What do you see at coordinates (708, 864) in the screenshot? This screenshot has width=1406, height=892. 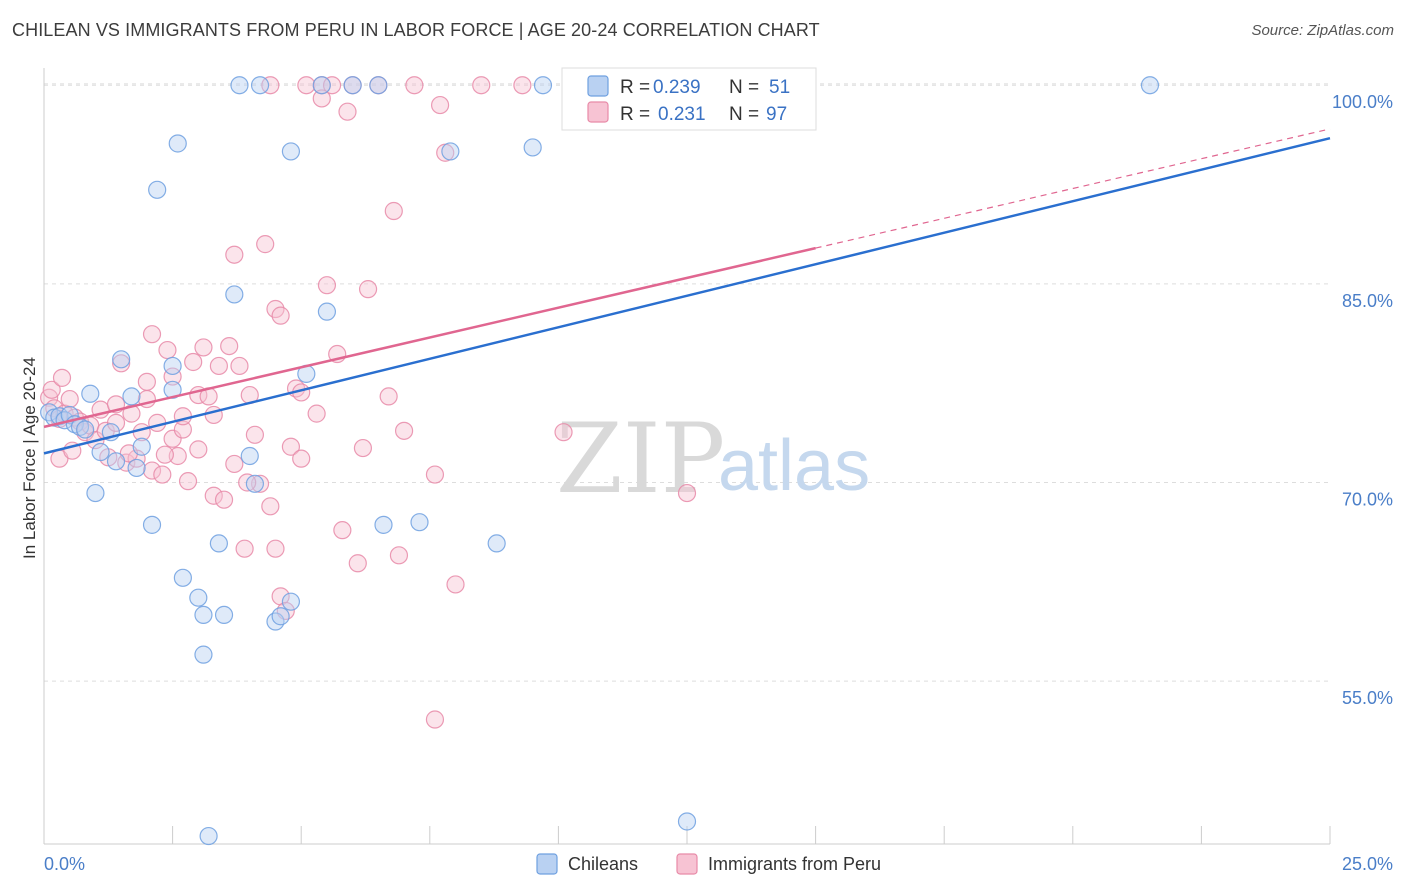 I see `series-legend: Chileans Immigrants from Peru` at bounding box center [708, 864].